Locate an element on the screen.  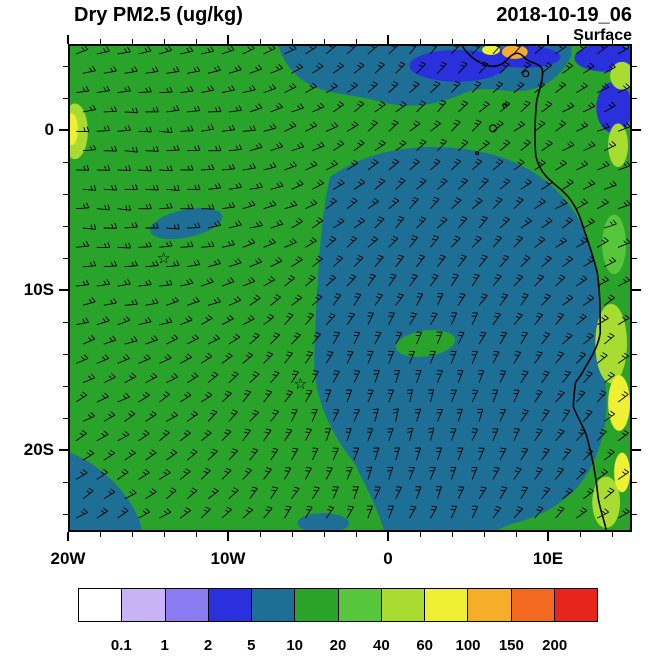
y-tick-label: 10S is located at coordinates (38, 289).